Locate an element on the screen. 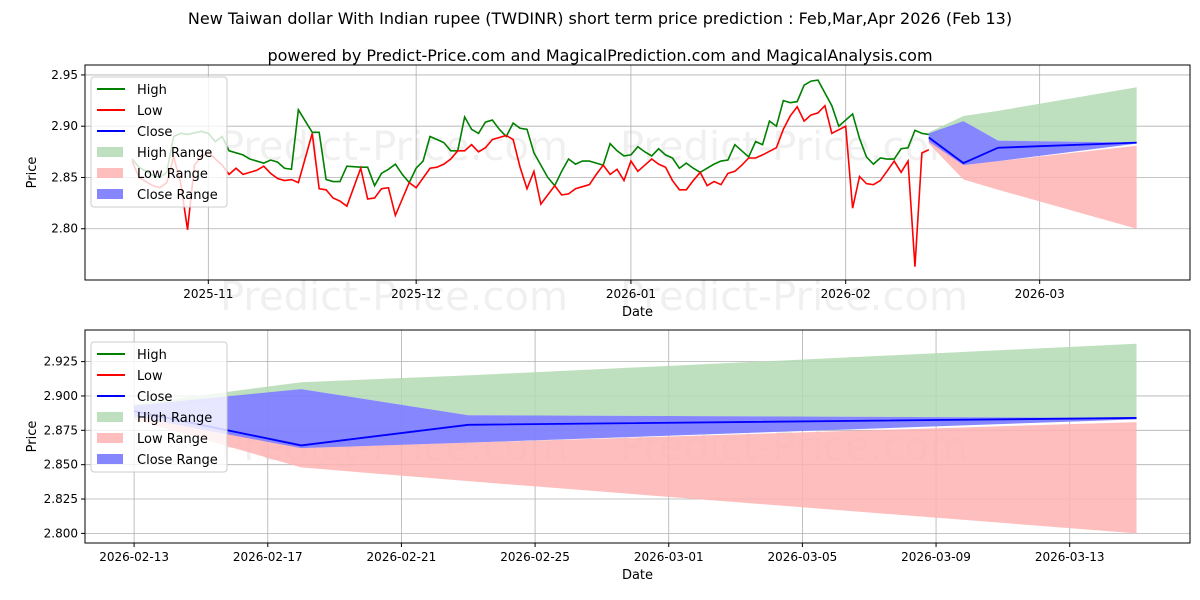 Image resolution: width=1200 pixels, height=600 pixels. y-tick-label: 2.900 is located at coordinates (61, 396).